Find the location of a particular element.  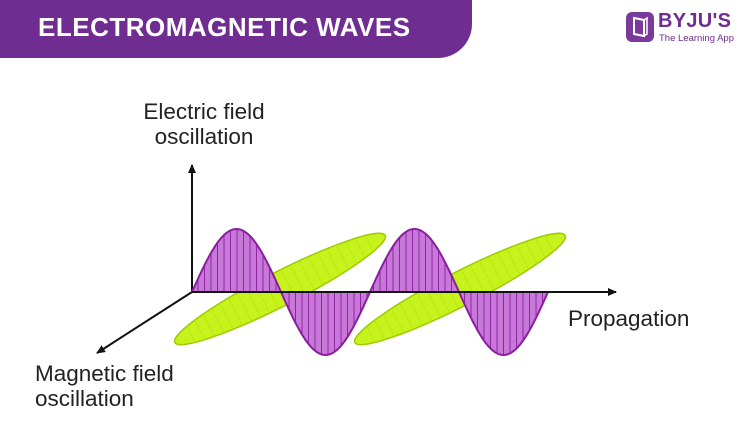

page-title: ELECTROMAGNETIC WAVES is located at coordinates (224, 27).